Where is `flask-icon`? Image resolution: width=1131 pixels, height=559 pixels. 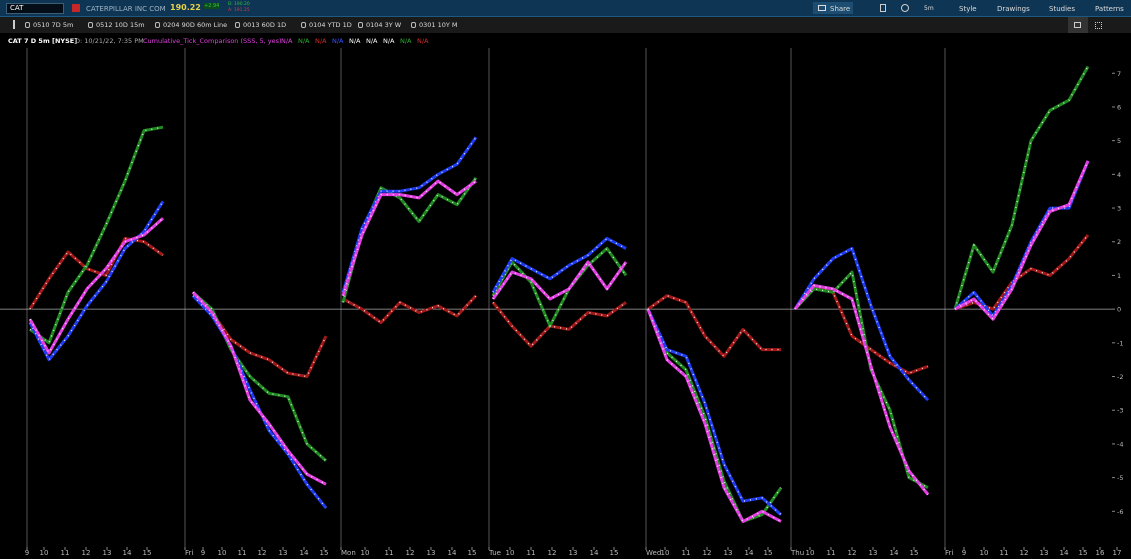
flask-icon is located at coordinates (883, 8).